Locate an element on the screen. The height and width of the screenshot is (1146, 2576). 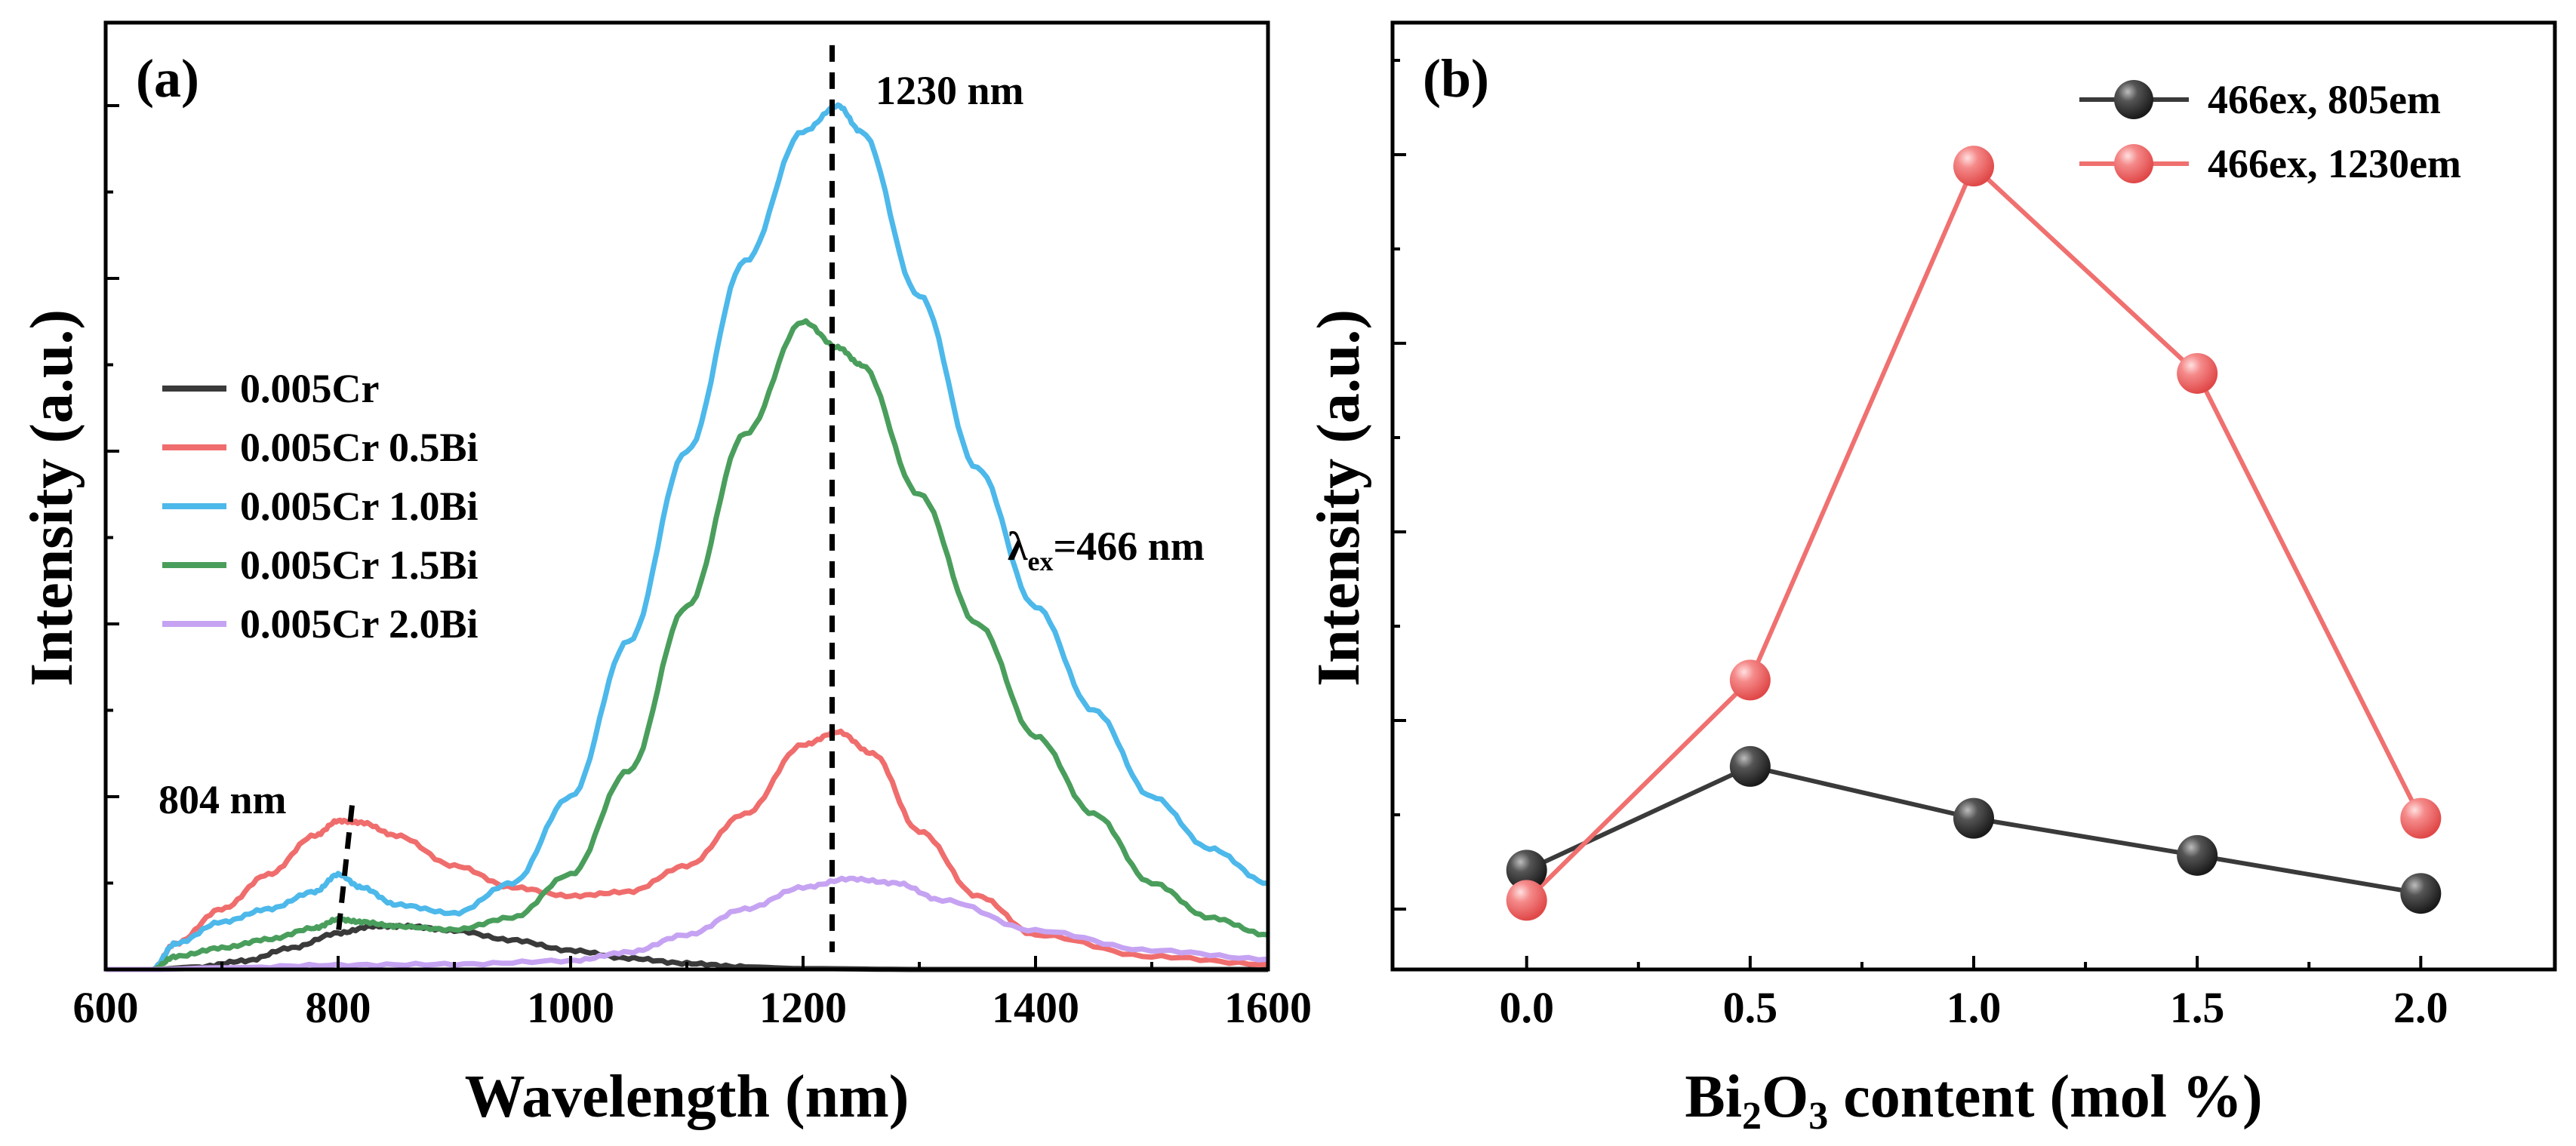
legend-label-0-005cr-1-5bi: 0.005Cr 1.5Bi is located at coordinates (359, 565).